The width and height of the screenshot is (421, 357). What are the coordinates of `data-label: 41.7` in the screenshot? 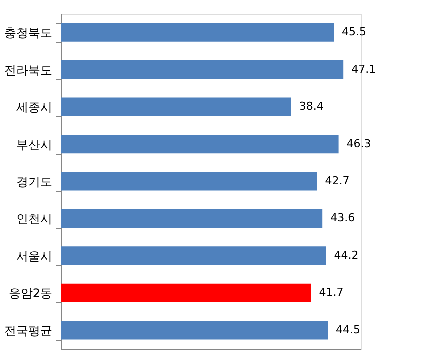 It's located at (331, 293).